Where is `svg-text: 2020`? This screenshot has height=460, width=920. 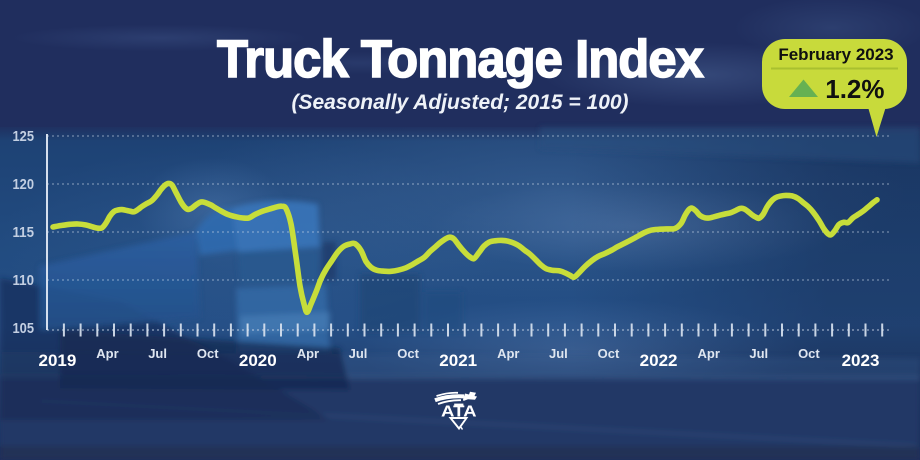
svg-text: 2020 is located at coordinates (258, 360).